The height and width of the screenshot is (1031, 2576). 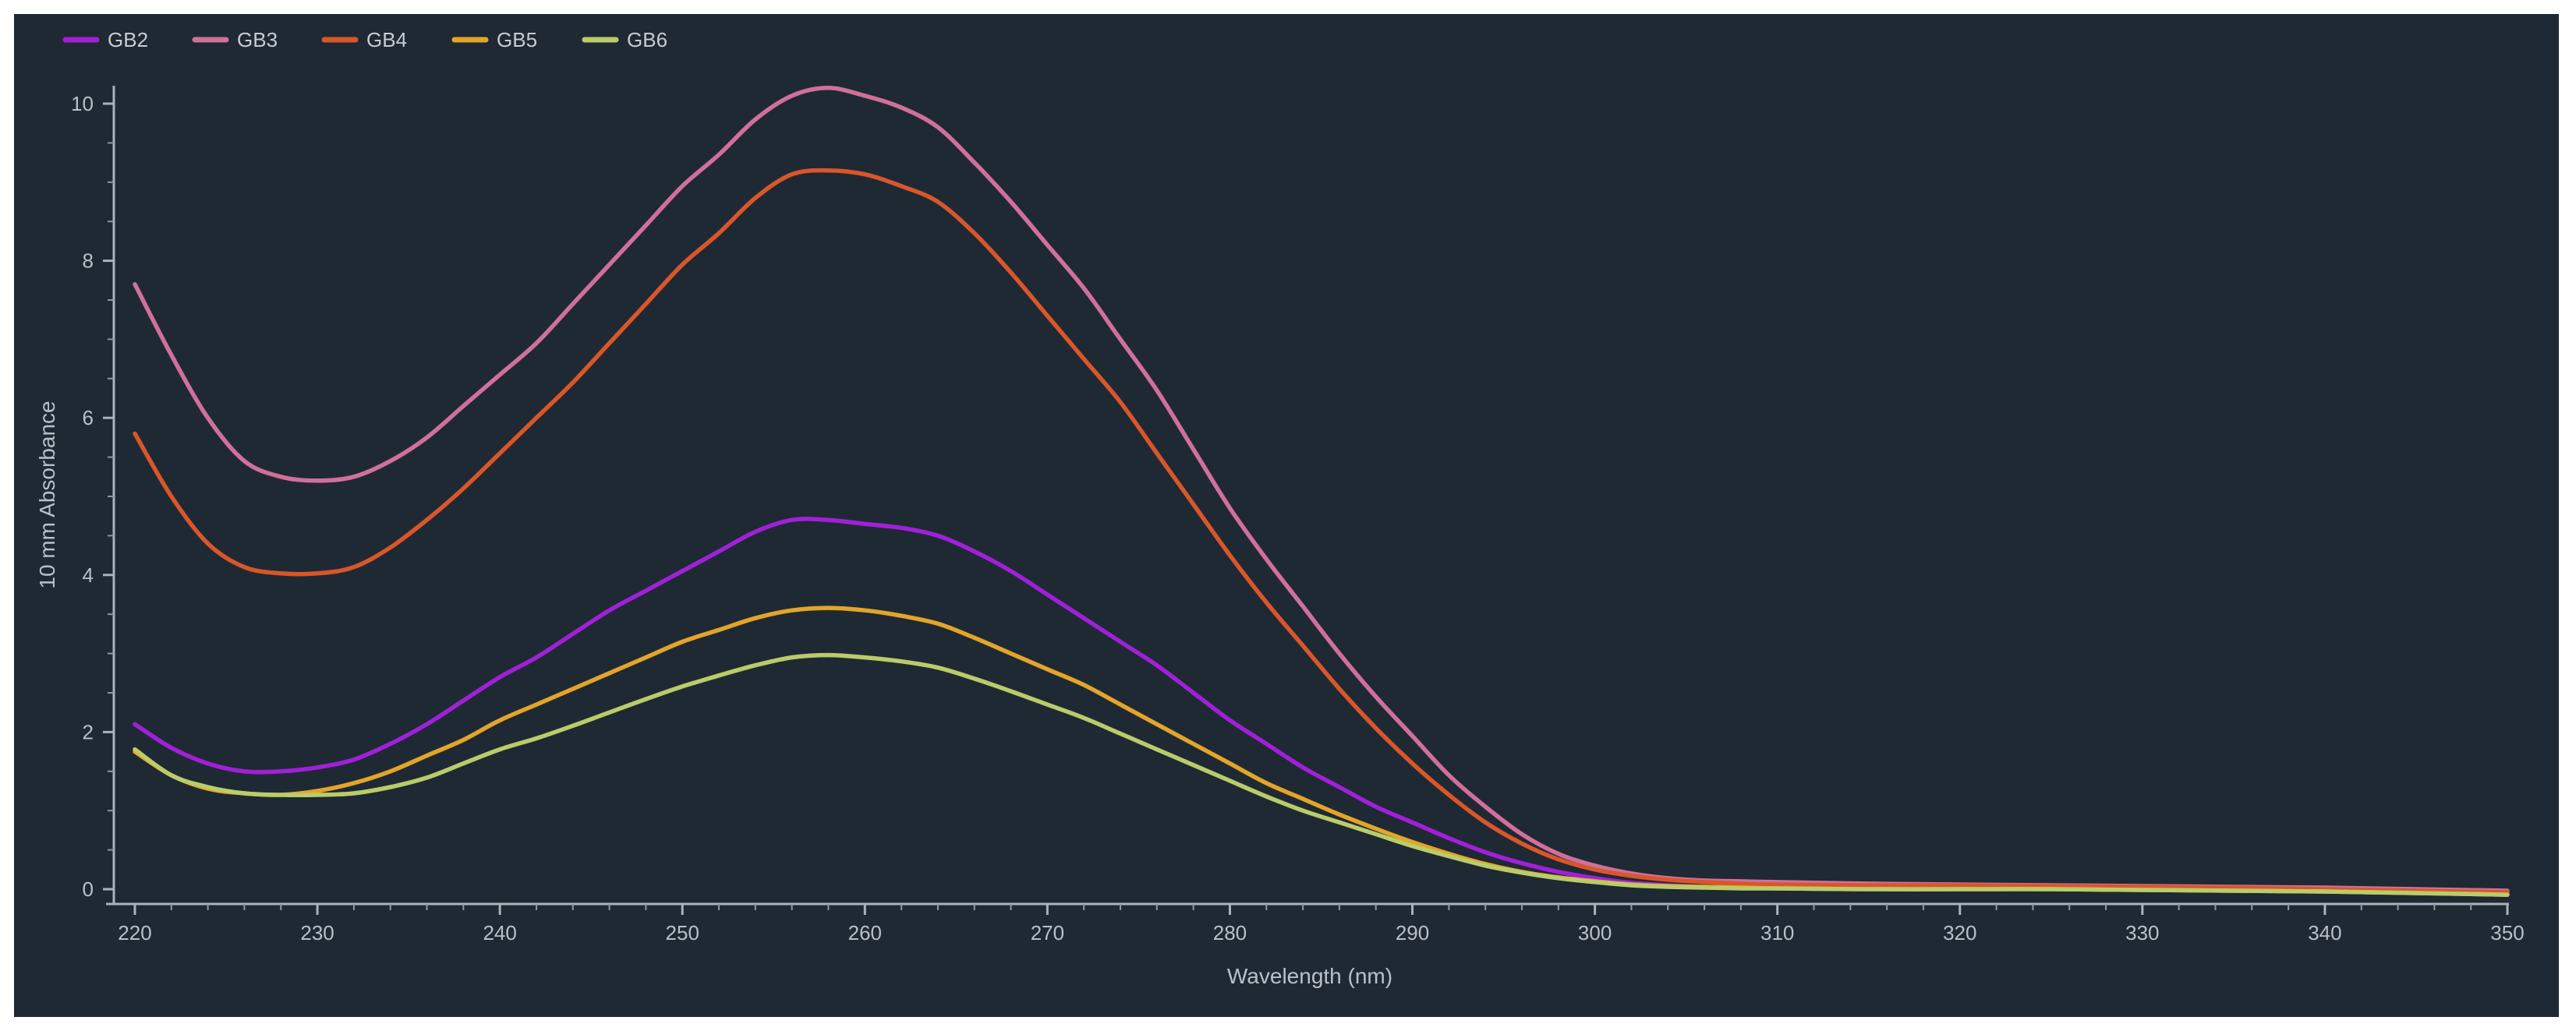 What do you see at coordinates (1309, 976) in the screenshot?
I see `x-axis-title: Wavelength (nm)` at bounding box center [1309, 976].